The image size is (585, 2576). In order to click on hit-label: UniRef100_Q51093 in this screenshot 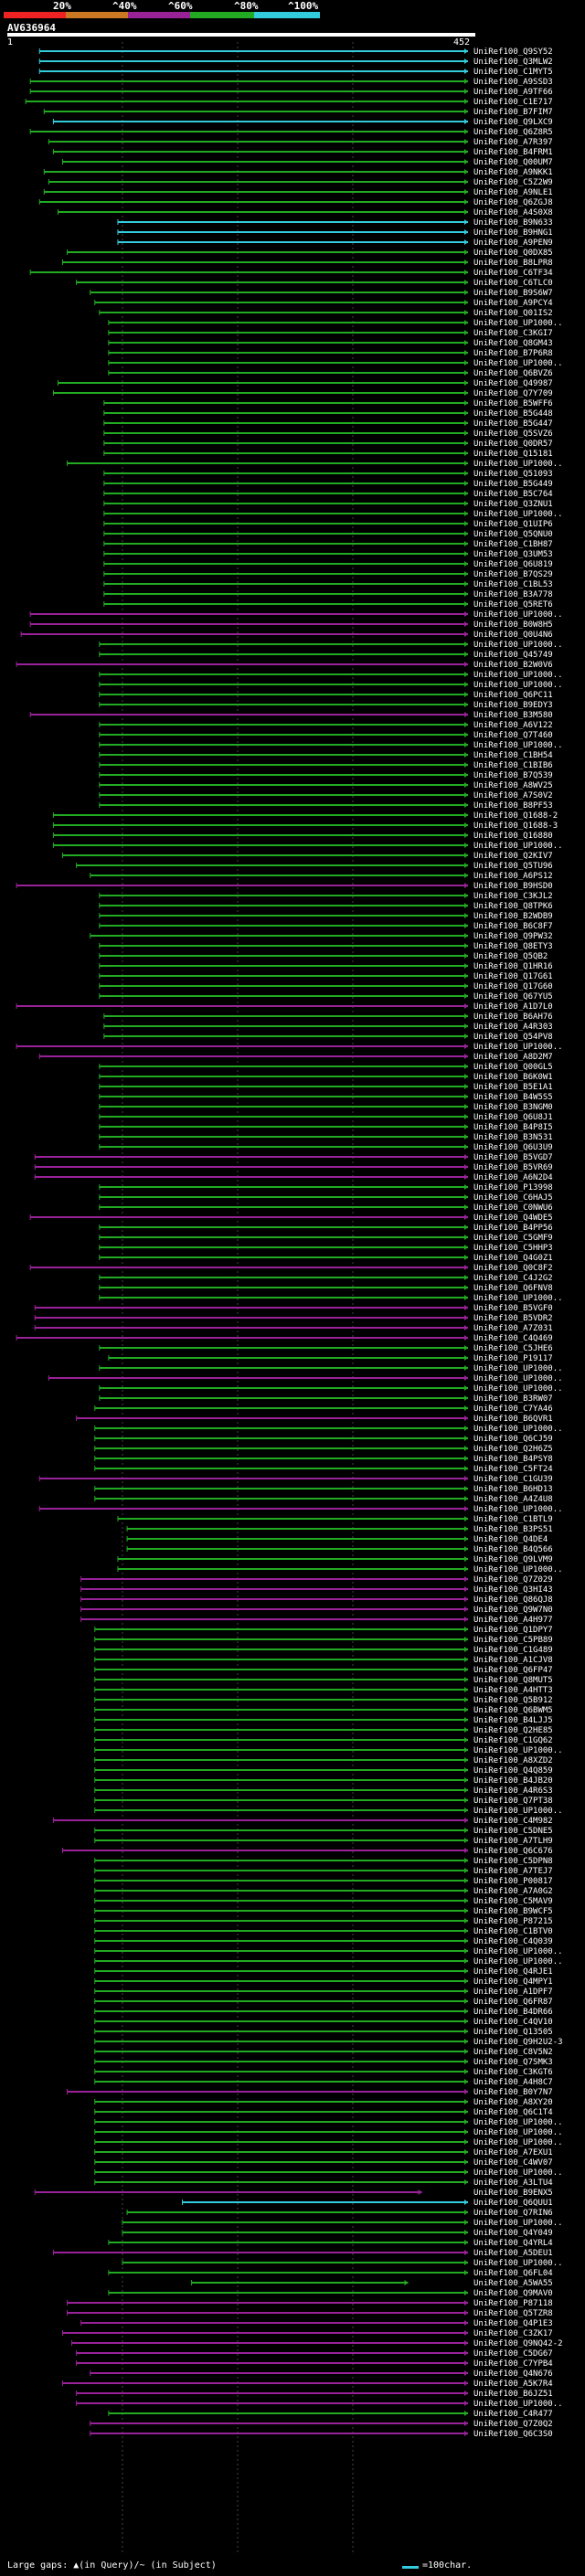, I will do `click(513, 474)`.